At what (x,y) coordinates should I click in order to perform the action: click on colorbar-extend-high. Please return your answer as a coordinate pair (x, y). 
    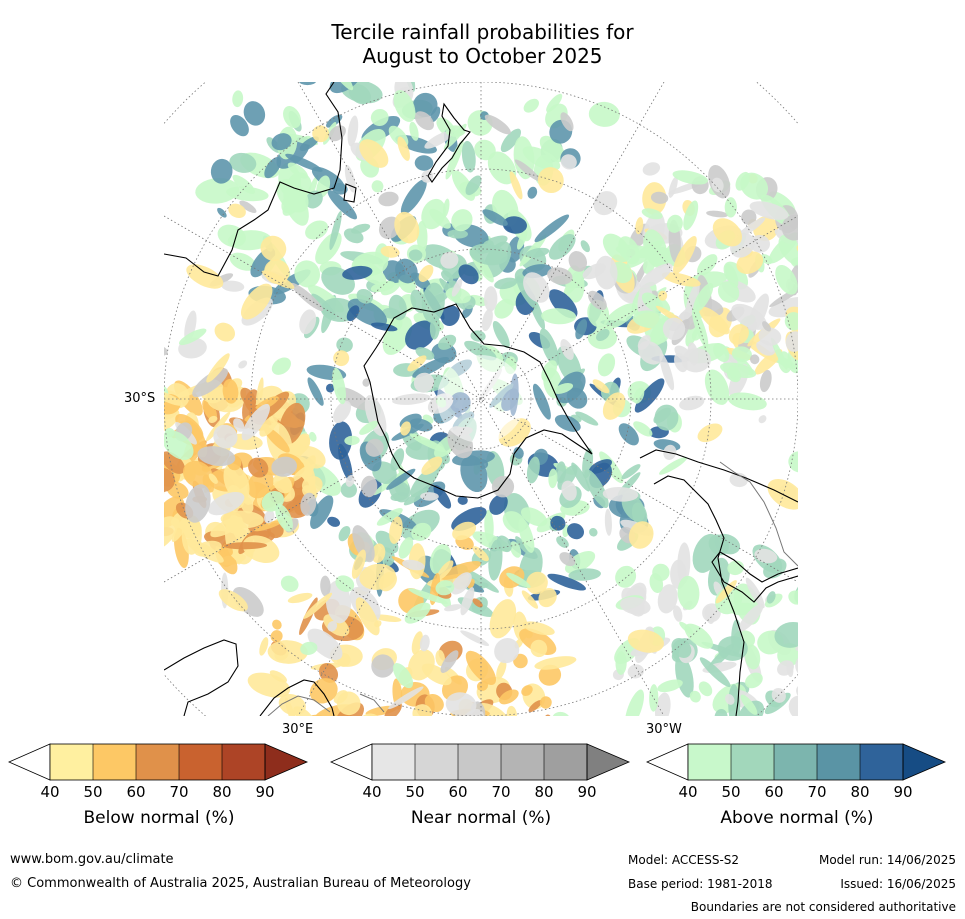
    Looking at the image, I should click on (924, 762).